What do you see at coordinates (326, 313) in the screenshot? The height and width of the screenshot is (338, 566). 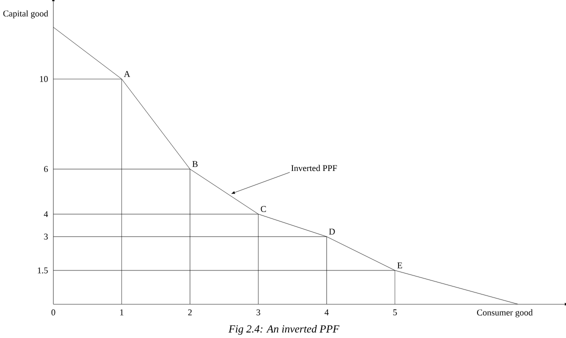 I see `x-tick-label: 4` at bounding box center [326, 313].